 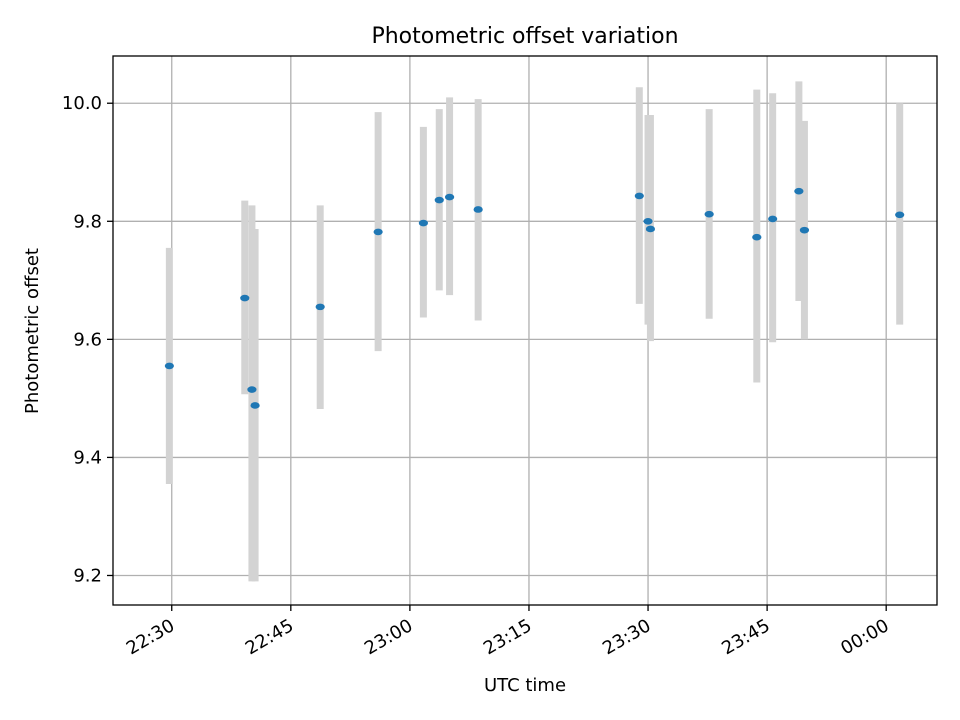 What do you see at coordinates (87, 575) in the screenshot?
I see `y-tick-label: 9.2` at bounding box center [87, 575].